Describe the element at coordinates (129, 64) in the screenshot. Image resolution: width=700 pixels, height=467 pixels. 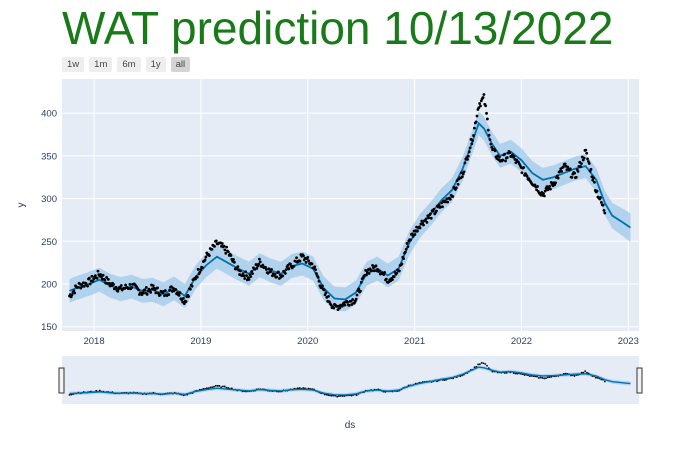
I see `range-button-6m: 6m` at that location.